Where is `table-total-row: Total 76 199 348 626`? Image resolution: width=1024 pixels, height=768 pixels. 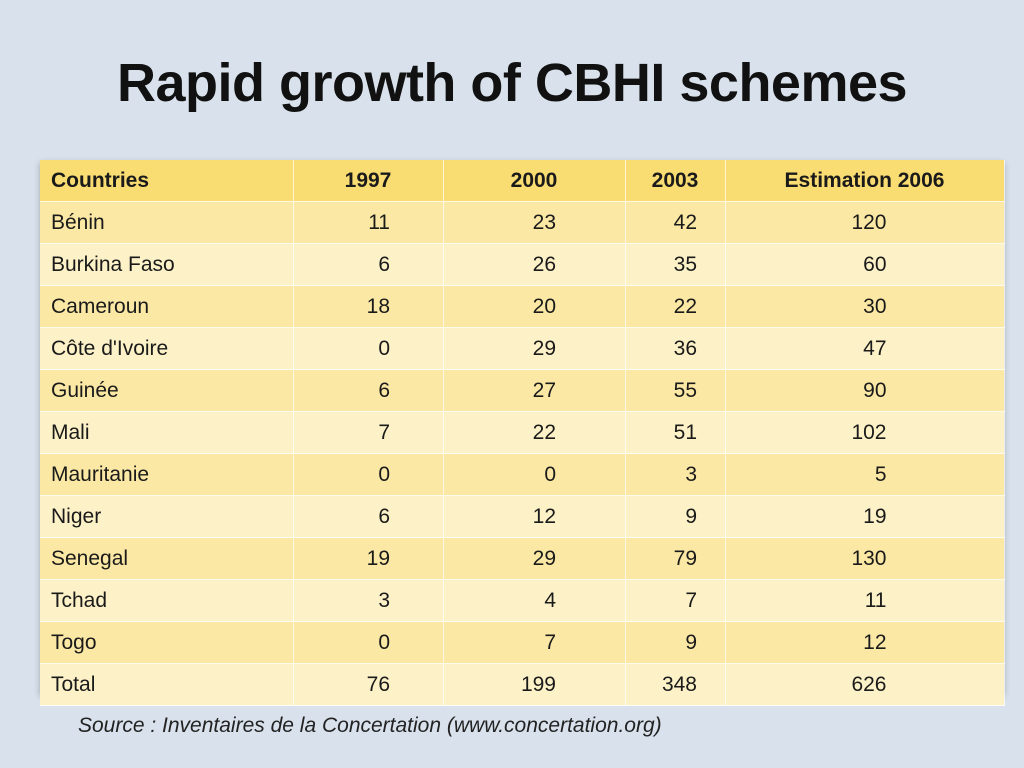 table-total-row: Total 76 199 348 626 is located at coordinates (522, 684).